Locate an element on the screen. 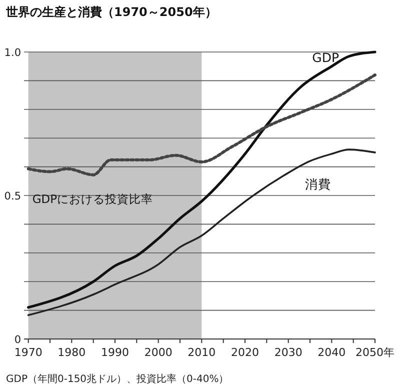 The height and width of the screenshot is (392, 400). y-tick-label: 1.0 is located at coordinates (12, 53).